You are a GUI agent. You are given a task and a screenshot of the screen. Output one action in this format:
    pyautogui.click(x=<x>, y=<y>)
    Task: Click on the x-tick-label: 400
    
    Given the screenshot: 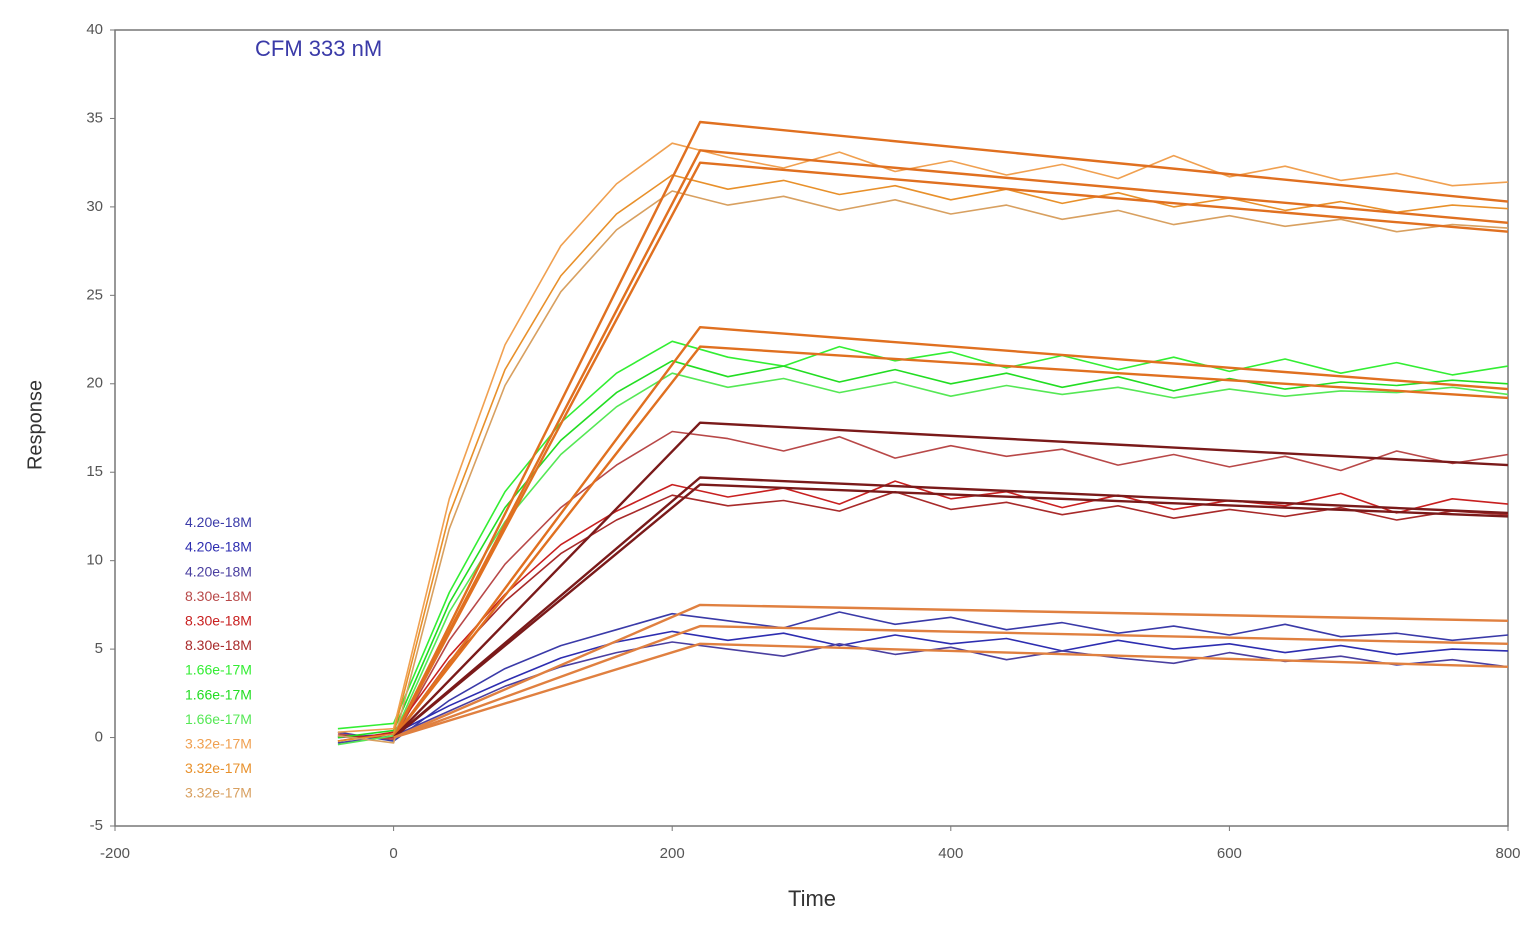 What is the action you would take?
    pyautogui.click(x=950, y=853)
    